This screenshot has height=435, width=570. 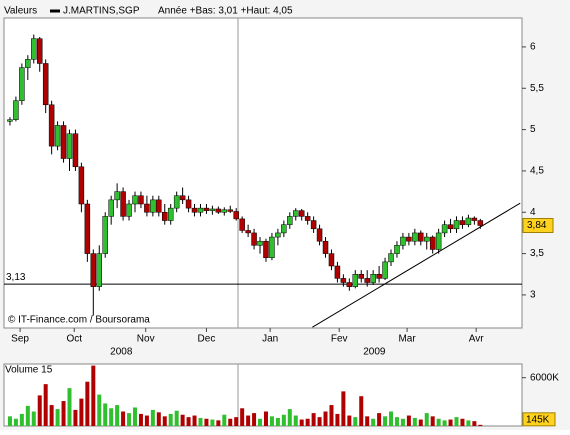 What do you see at coordinates (121, 352) in the screenshot?
I see `year-label: 2008` at bounding box center [121, 352].